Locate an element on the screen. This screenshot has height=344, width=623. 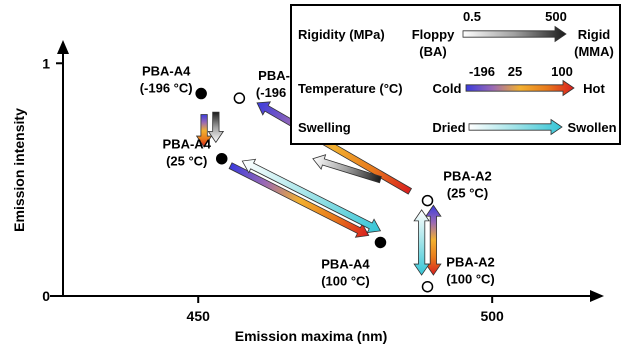
legend-swelling-title: Swelling is located at coordinates (324, 127).